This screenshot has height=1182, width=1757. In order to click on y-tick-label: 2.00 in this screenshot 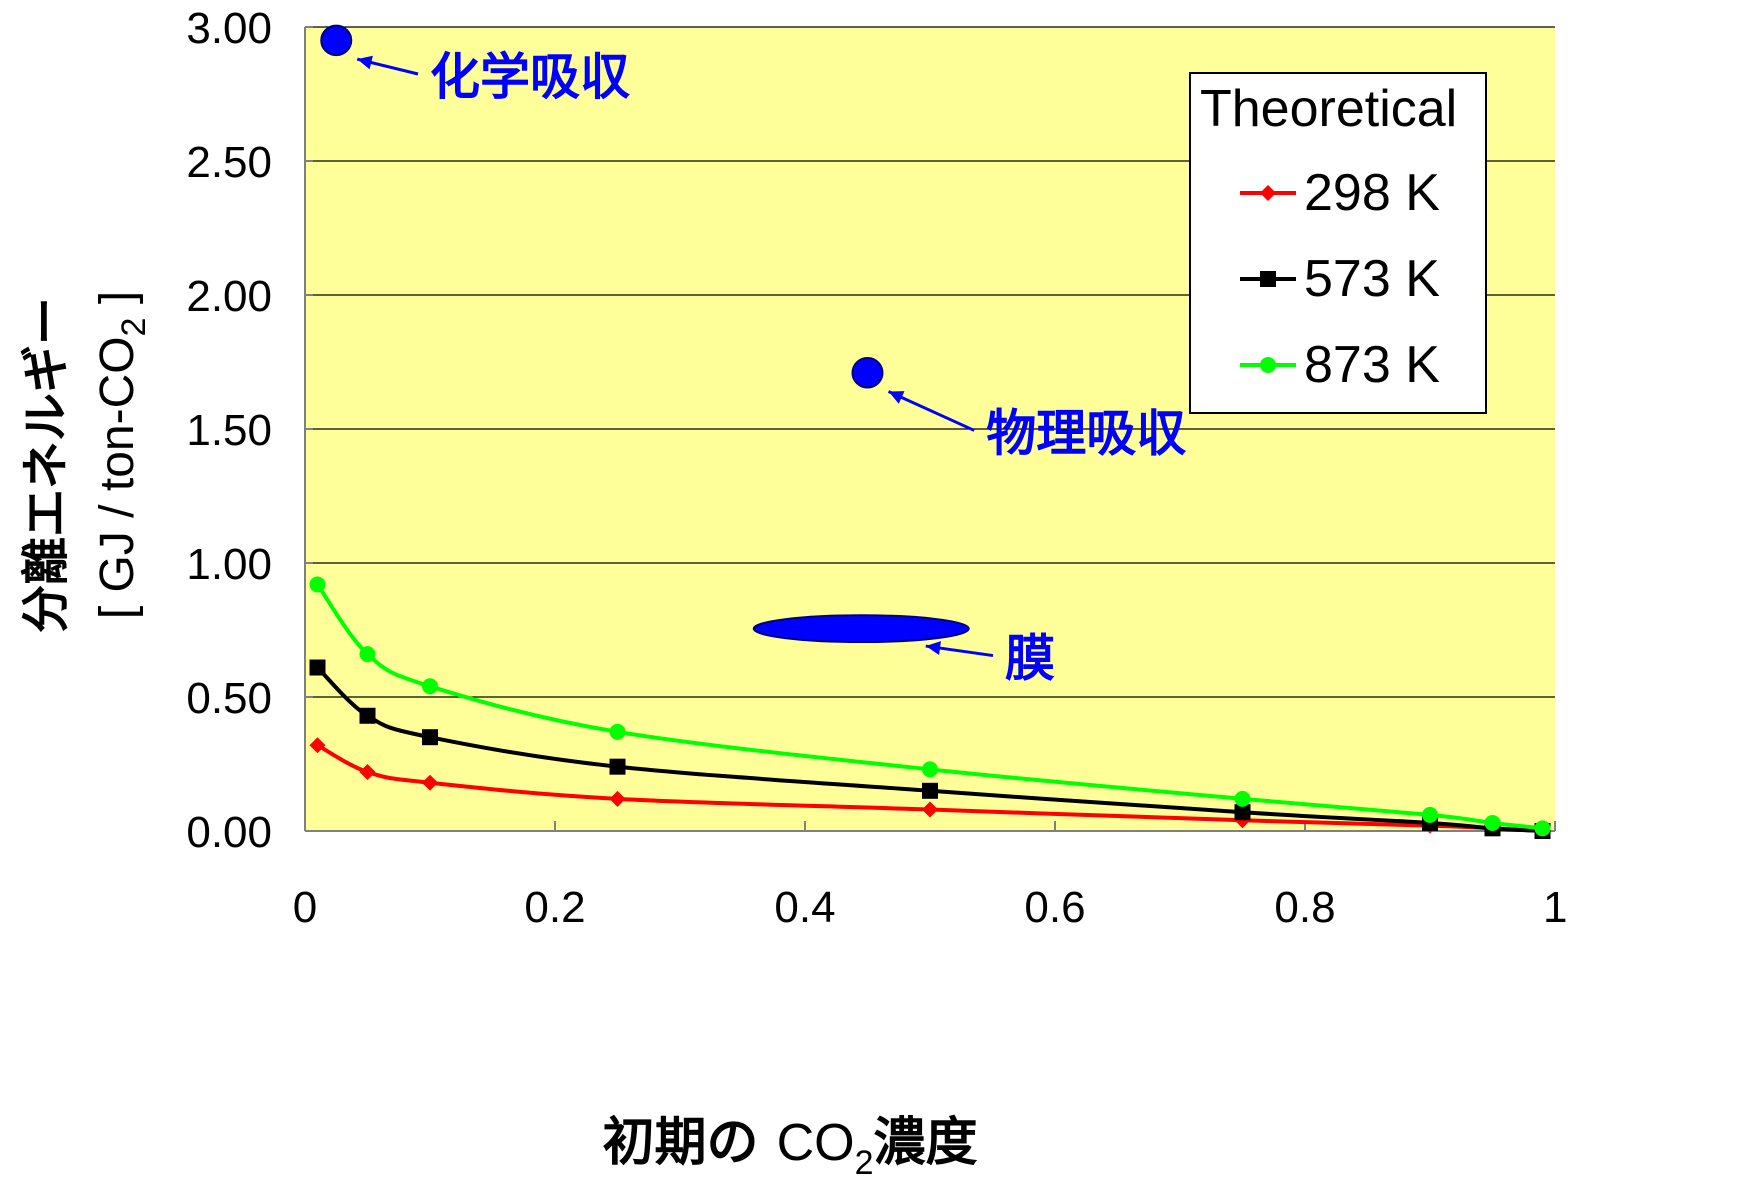, I will do `click(229, 296)`.